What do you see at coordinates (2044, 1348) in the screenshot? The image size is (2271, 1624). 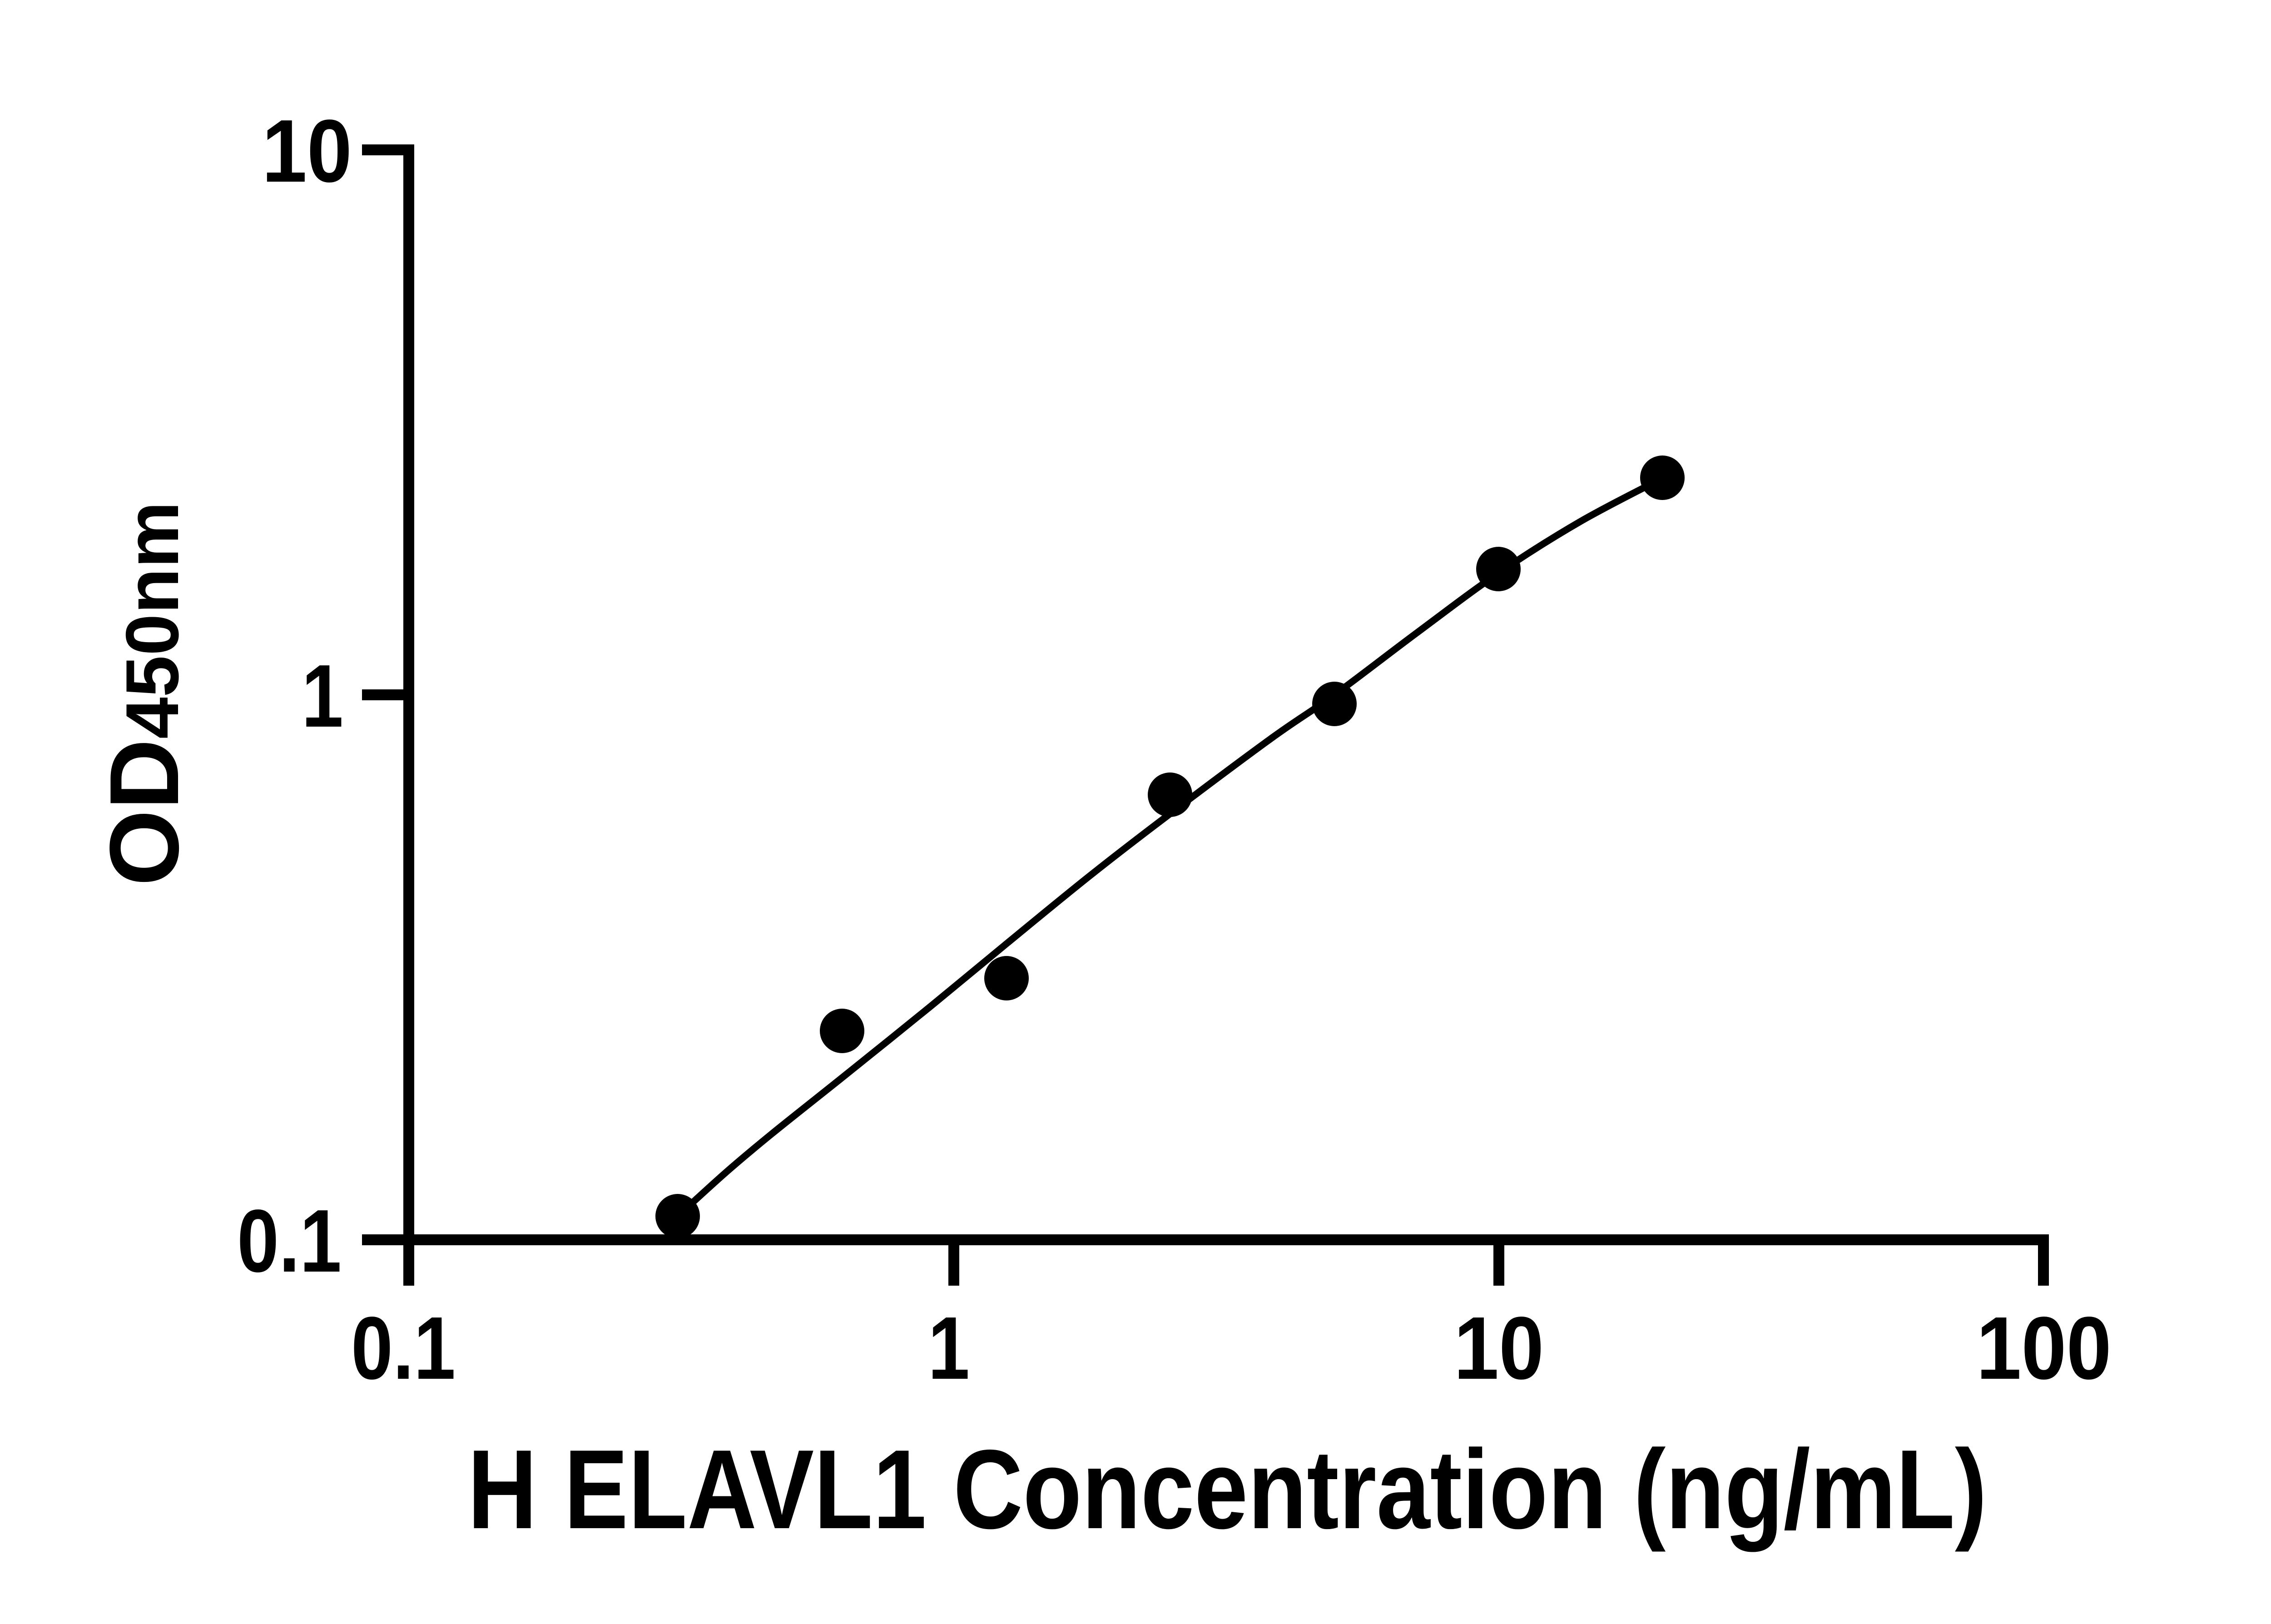 I see `svg-text: 100` at bounding box center [2044, 1348].